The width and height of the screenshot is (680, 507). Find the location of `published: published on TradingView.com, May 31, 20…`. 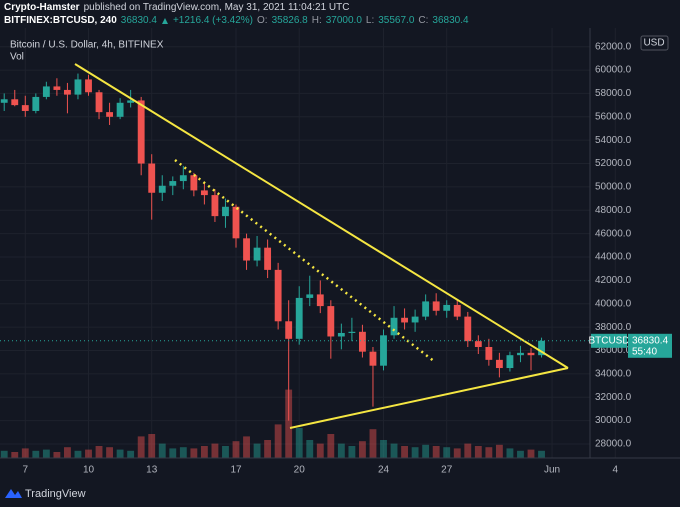

published: published on TradingView.com, May 31, 20… is located at coordinates (216, 7).